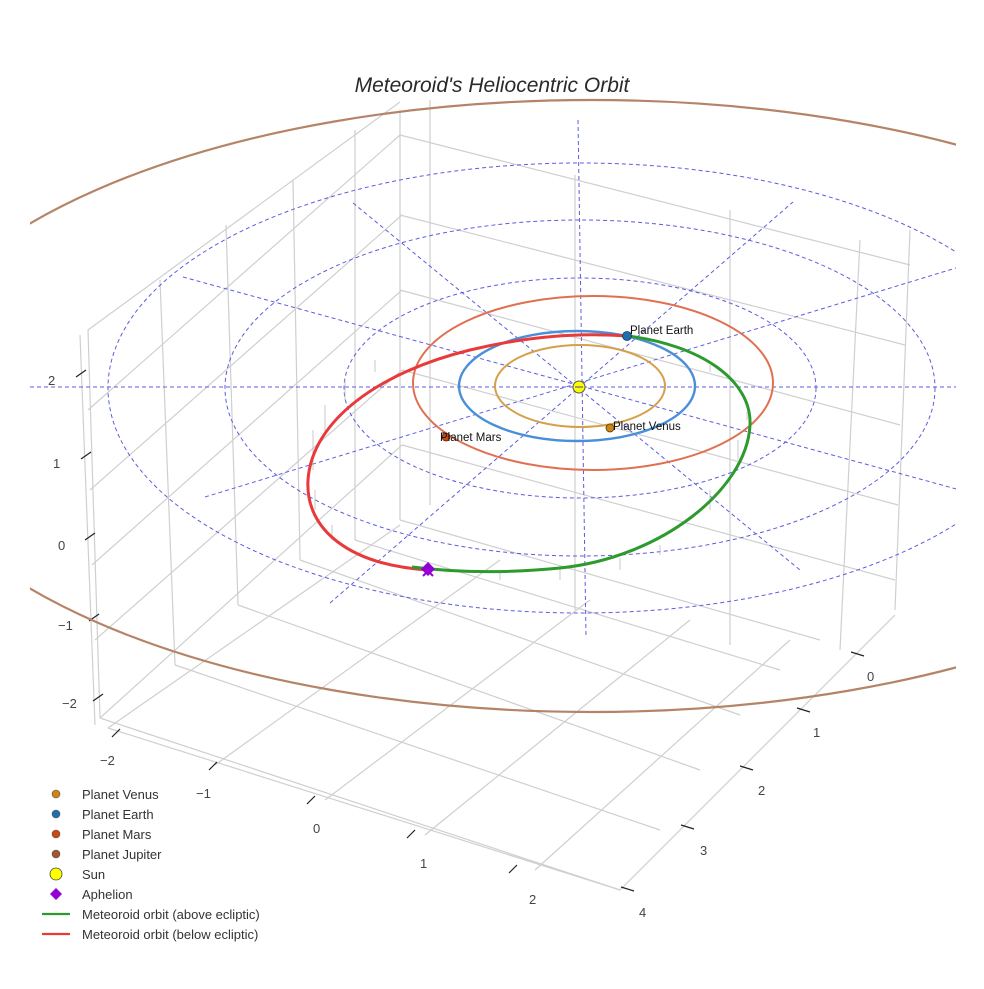 This screenshot has height=989, width=984. What do you see at coordinates (148, 814) in the screenshot?
I see `legend-item-earth: Planet Earth` at bounding box center [148, 814].